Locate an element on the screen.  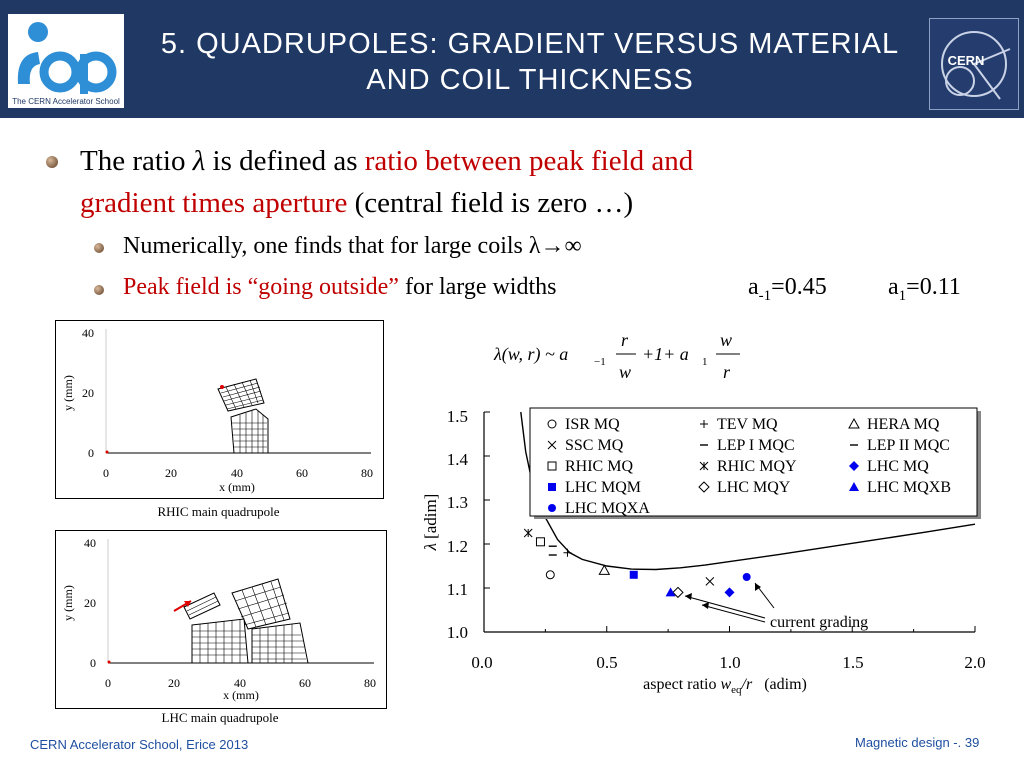
sub2-rest: for large widths is located at coordinates (477, 287).